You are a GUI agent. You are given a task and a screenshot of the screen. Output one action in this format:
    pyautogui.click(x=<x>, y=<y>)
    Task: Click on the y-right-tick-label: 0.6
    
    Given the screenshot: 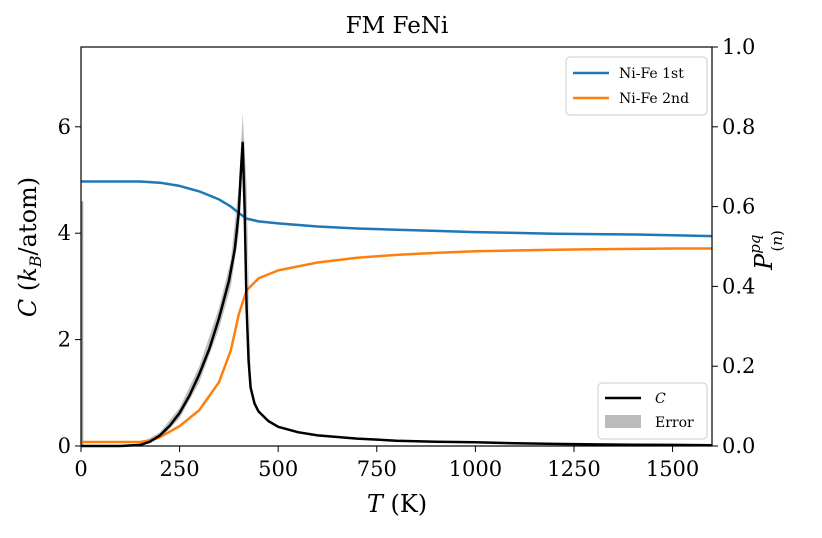 What is the action you would take?
    pyautogui.click(x=738, y=207)
    